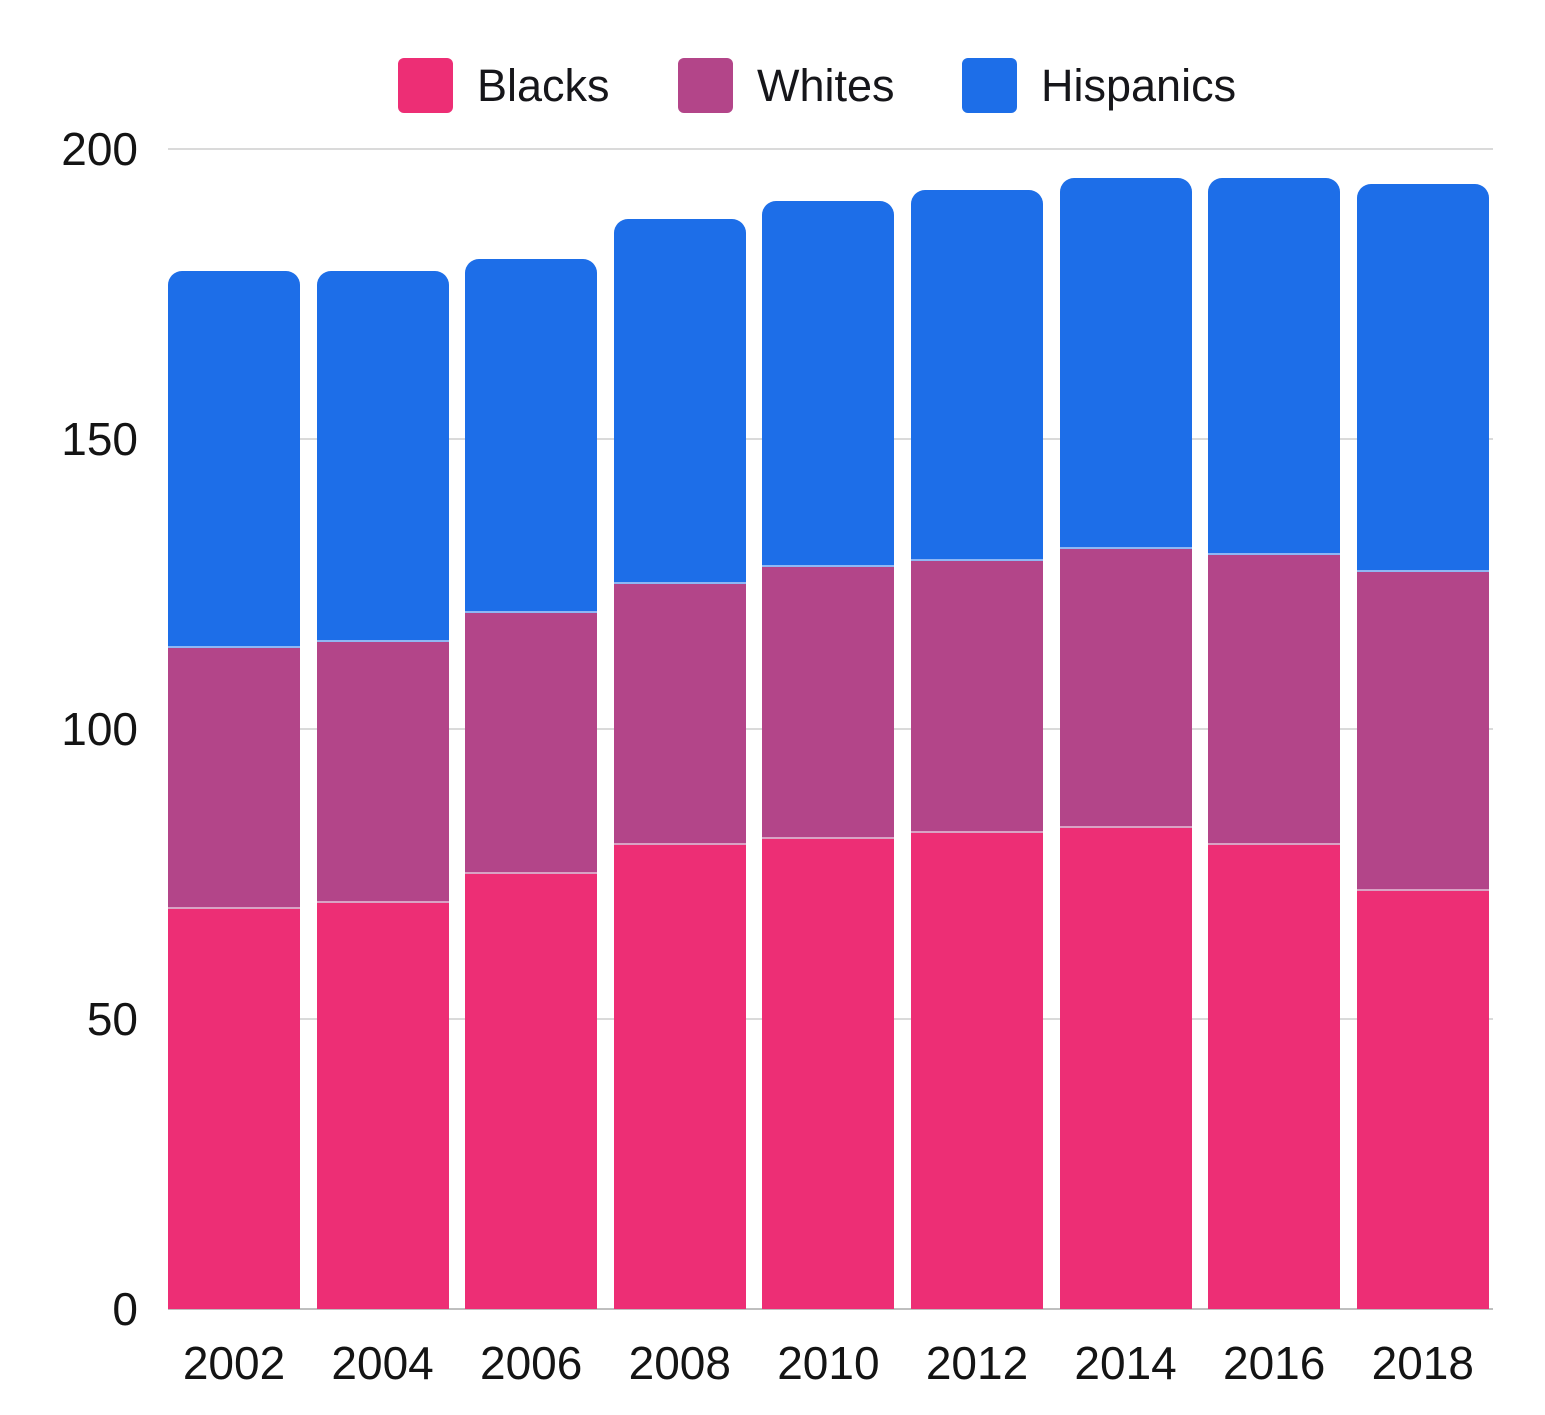 This screenshot has width=1545, height=1415. What do you see at coordinates (1422, 1363) in the screenshot?
I see `x-tick-label-2018: 2018` at bounding box center [1422, 1363].